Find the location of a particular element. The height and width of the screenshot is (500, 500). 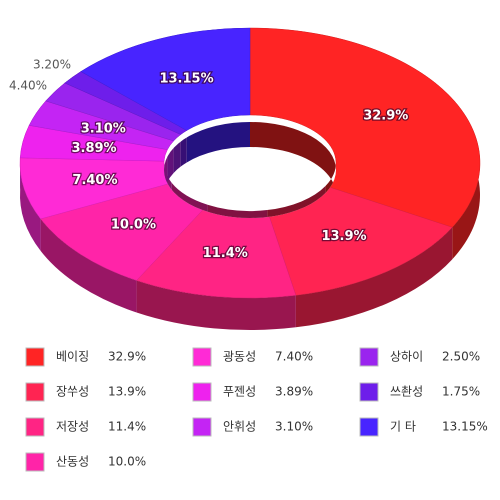

legend-value: 11.4% is located at coordinates (127, 427).